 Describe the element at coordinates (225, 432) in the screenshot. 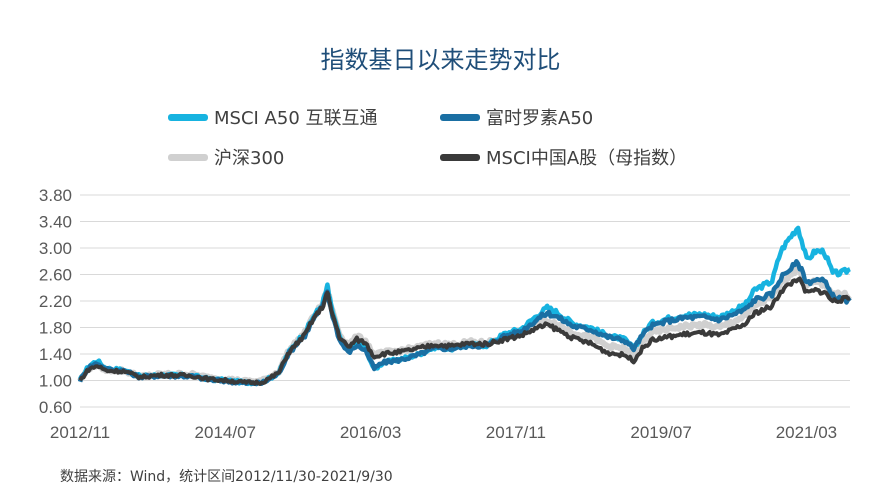

I see `x-tick-label: 2014/07` at that location.